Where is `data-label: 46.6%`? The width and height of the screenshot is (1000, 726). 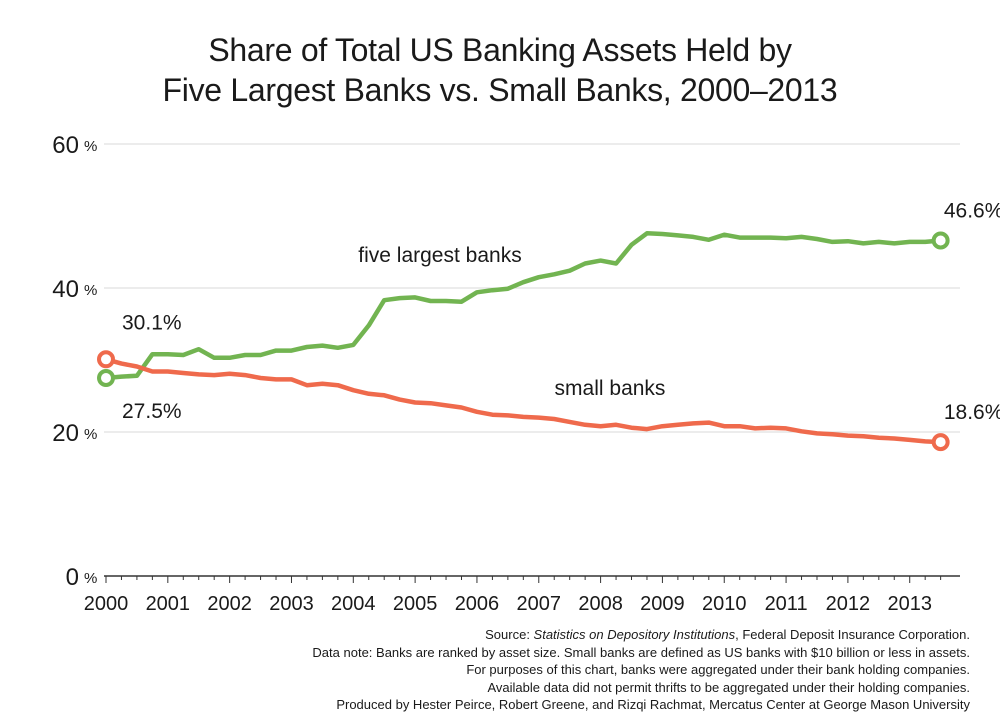 data-label: 46.6% is located at coordinates (972, 210).